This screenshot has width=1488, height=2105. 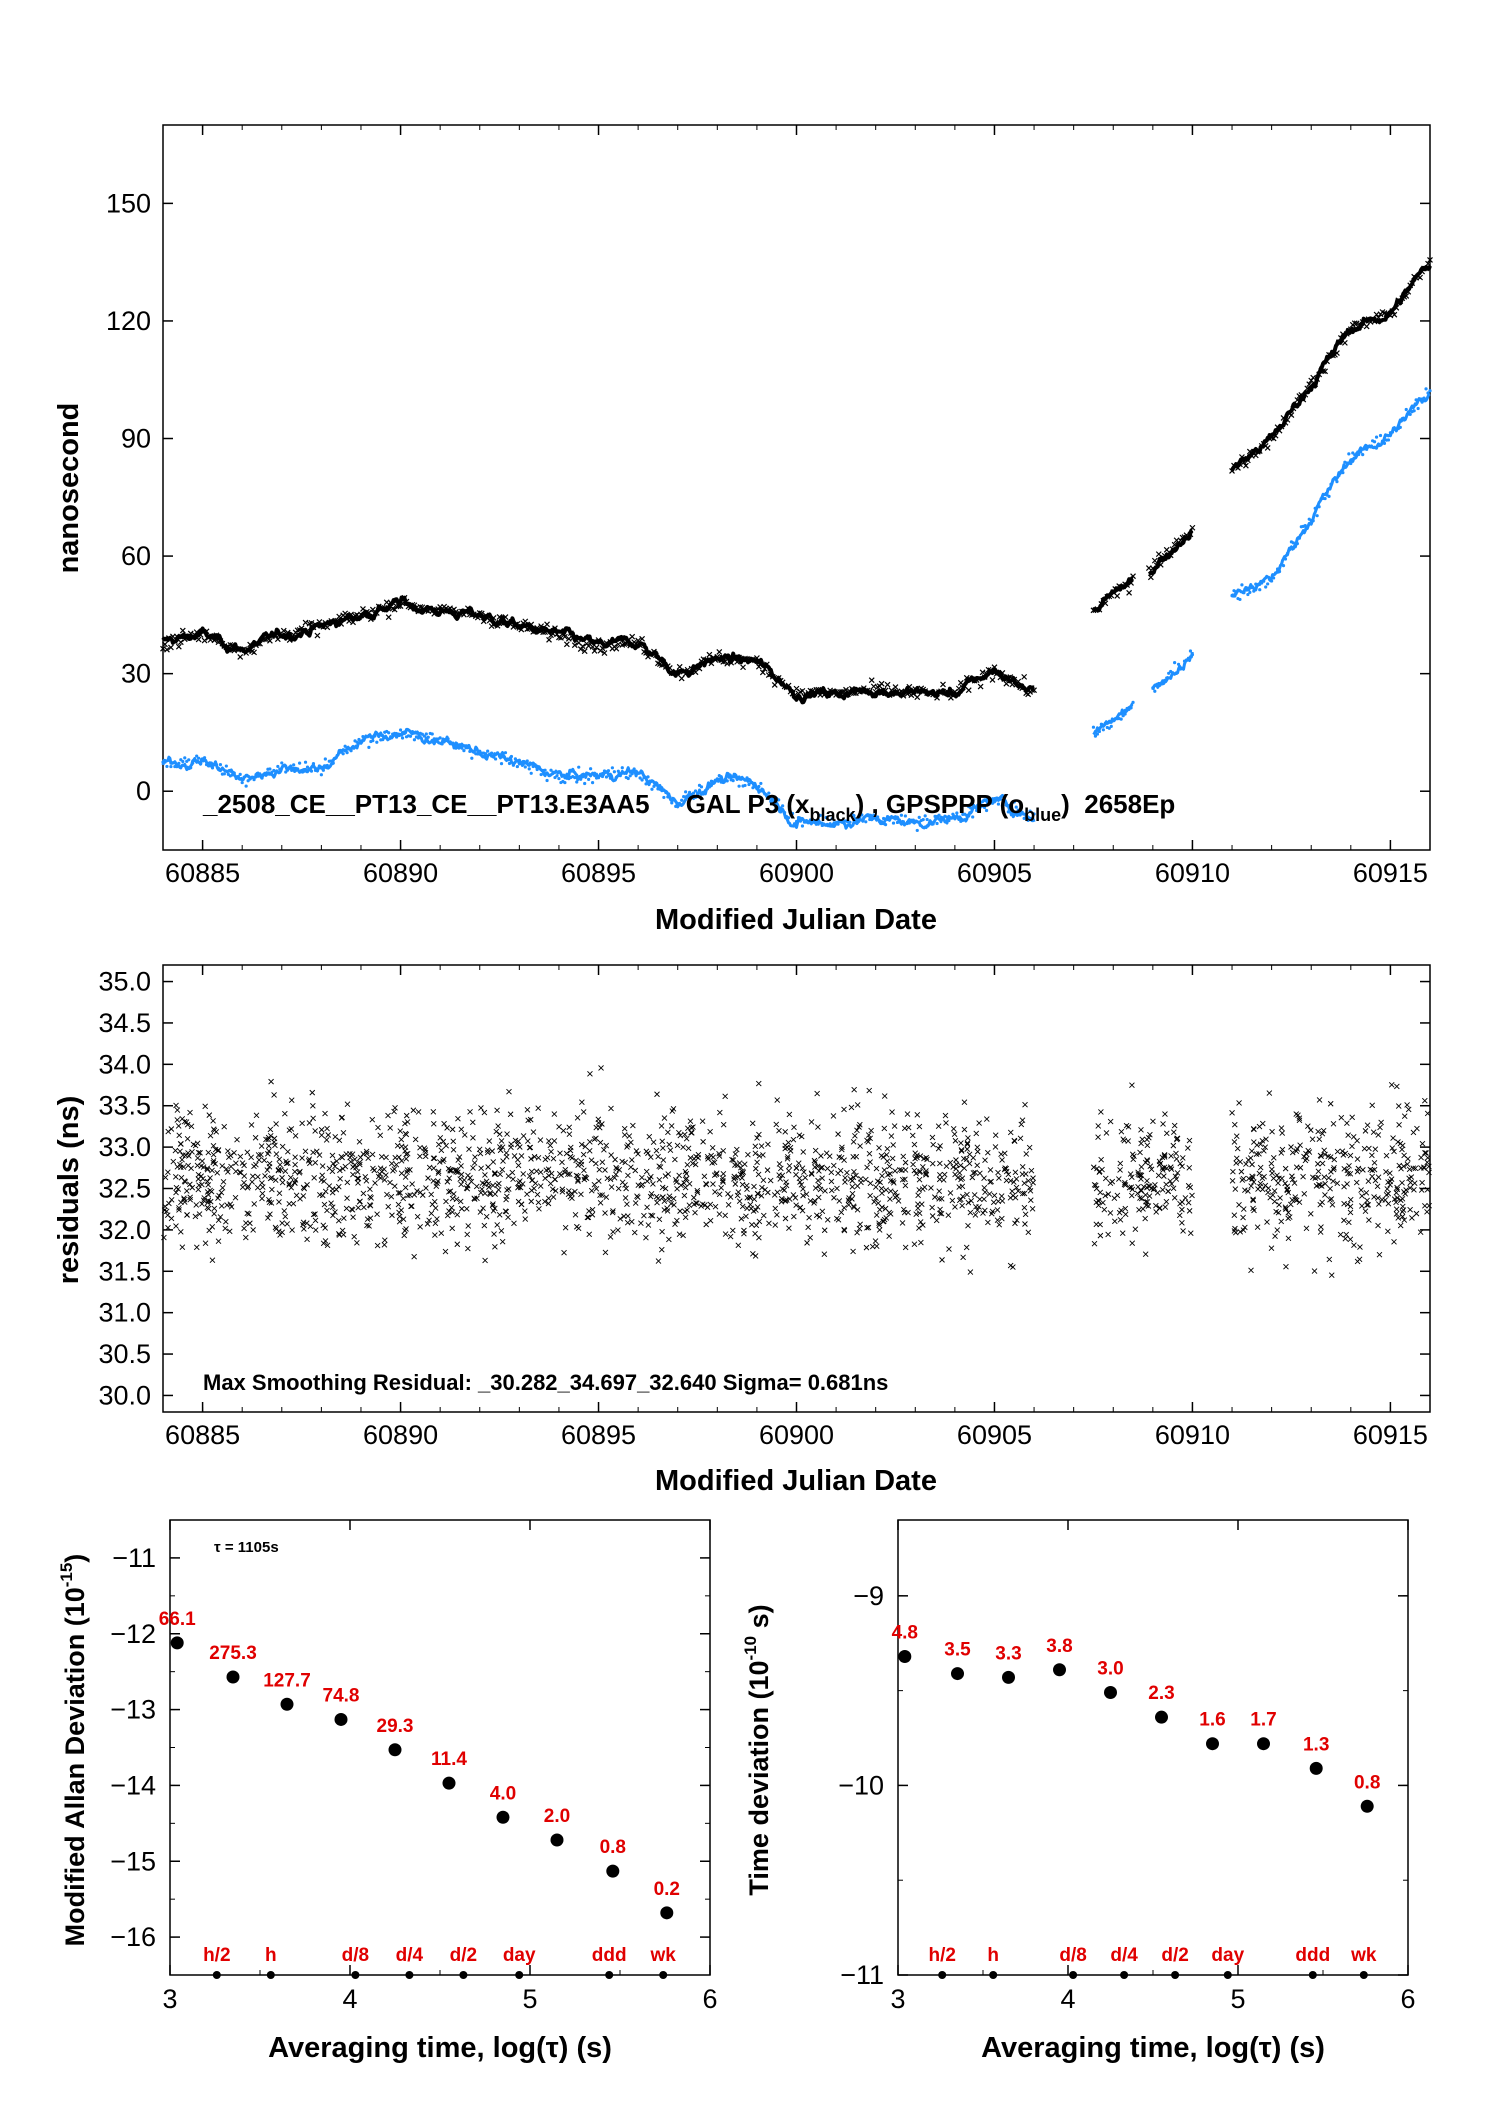 What do you see at coordinates (1390, 1435) in the screenshot?
I see `panel2-xtick-label-6: 60915` at bounding box center [1390, 1435].